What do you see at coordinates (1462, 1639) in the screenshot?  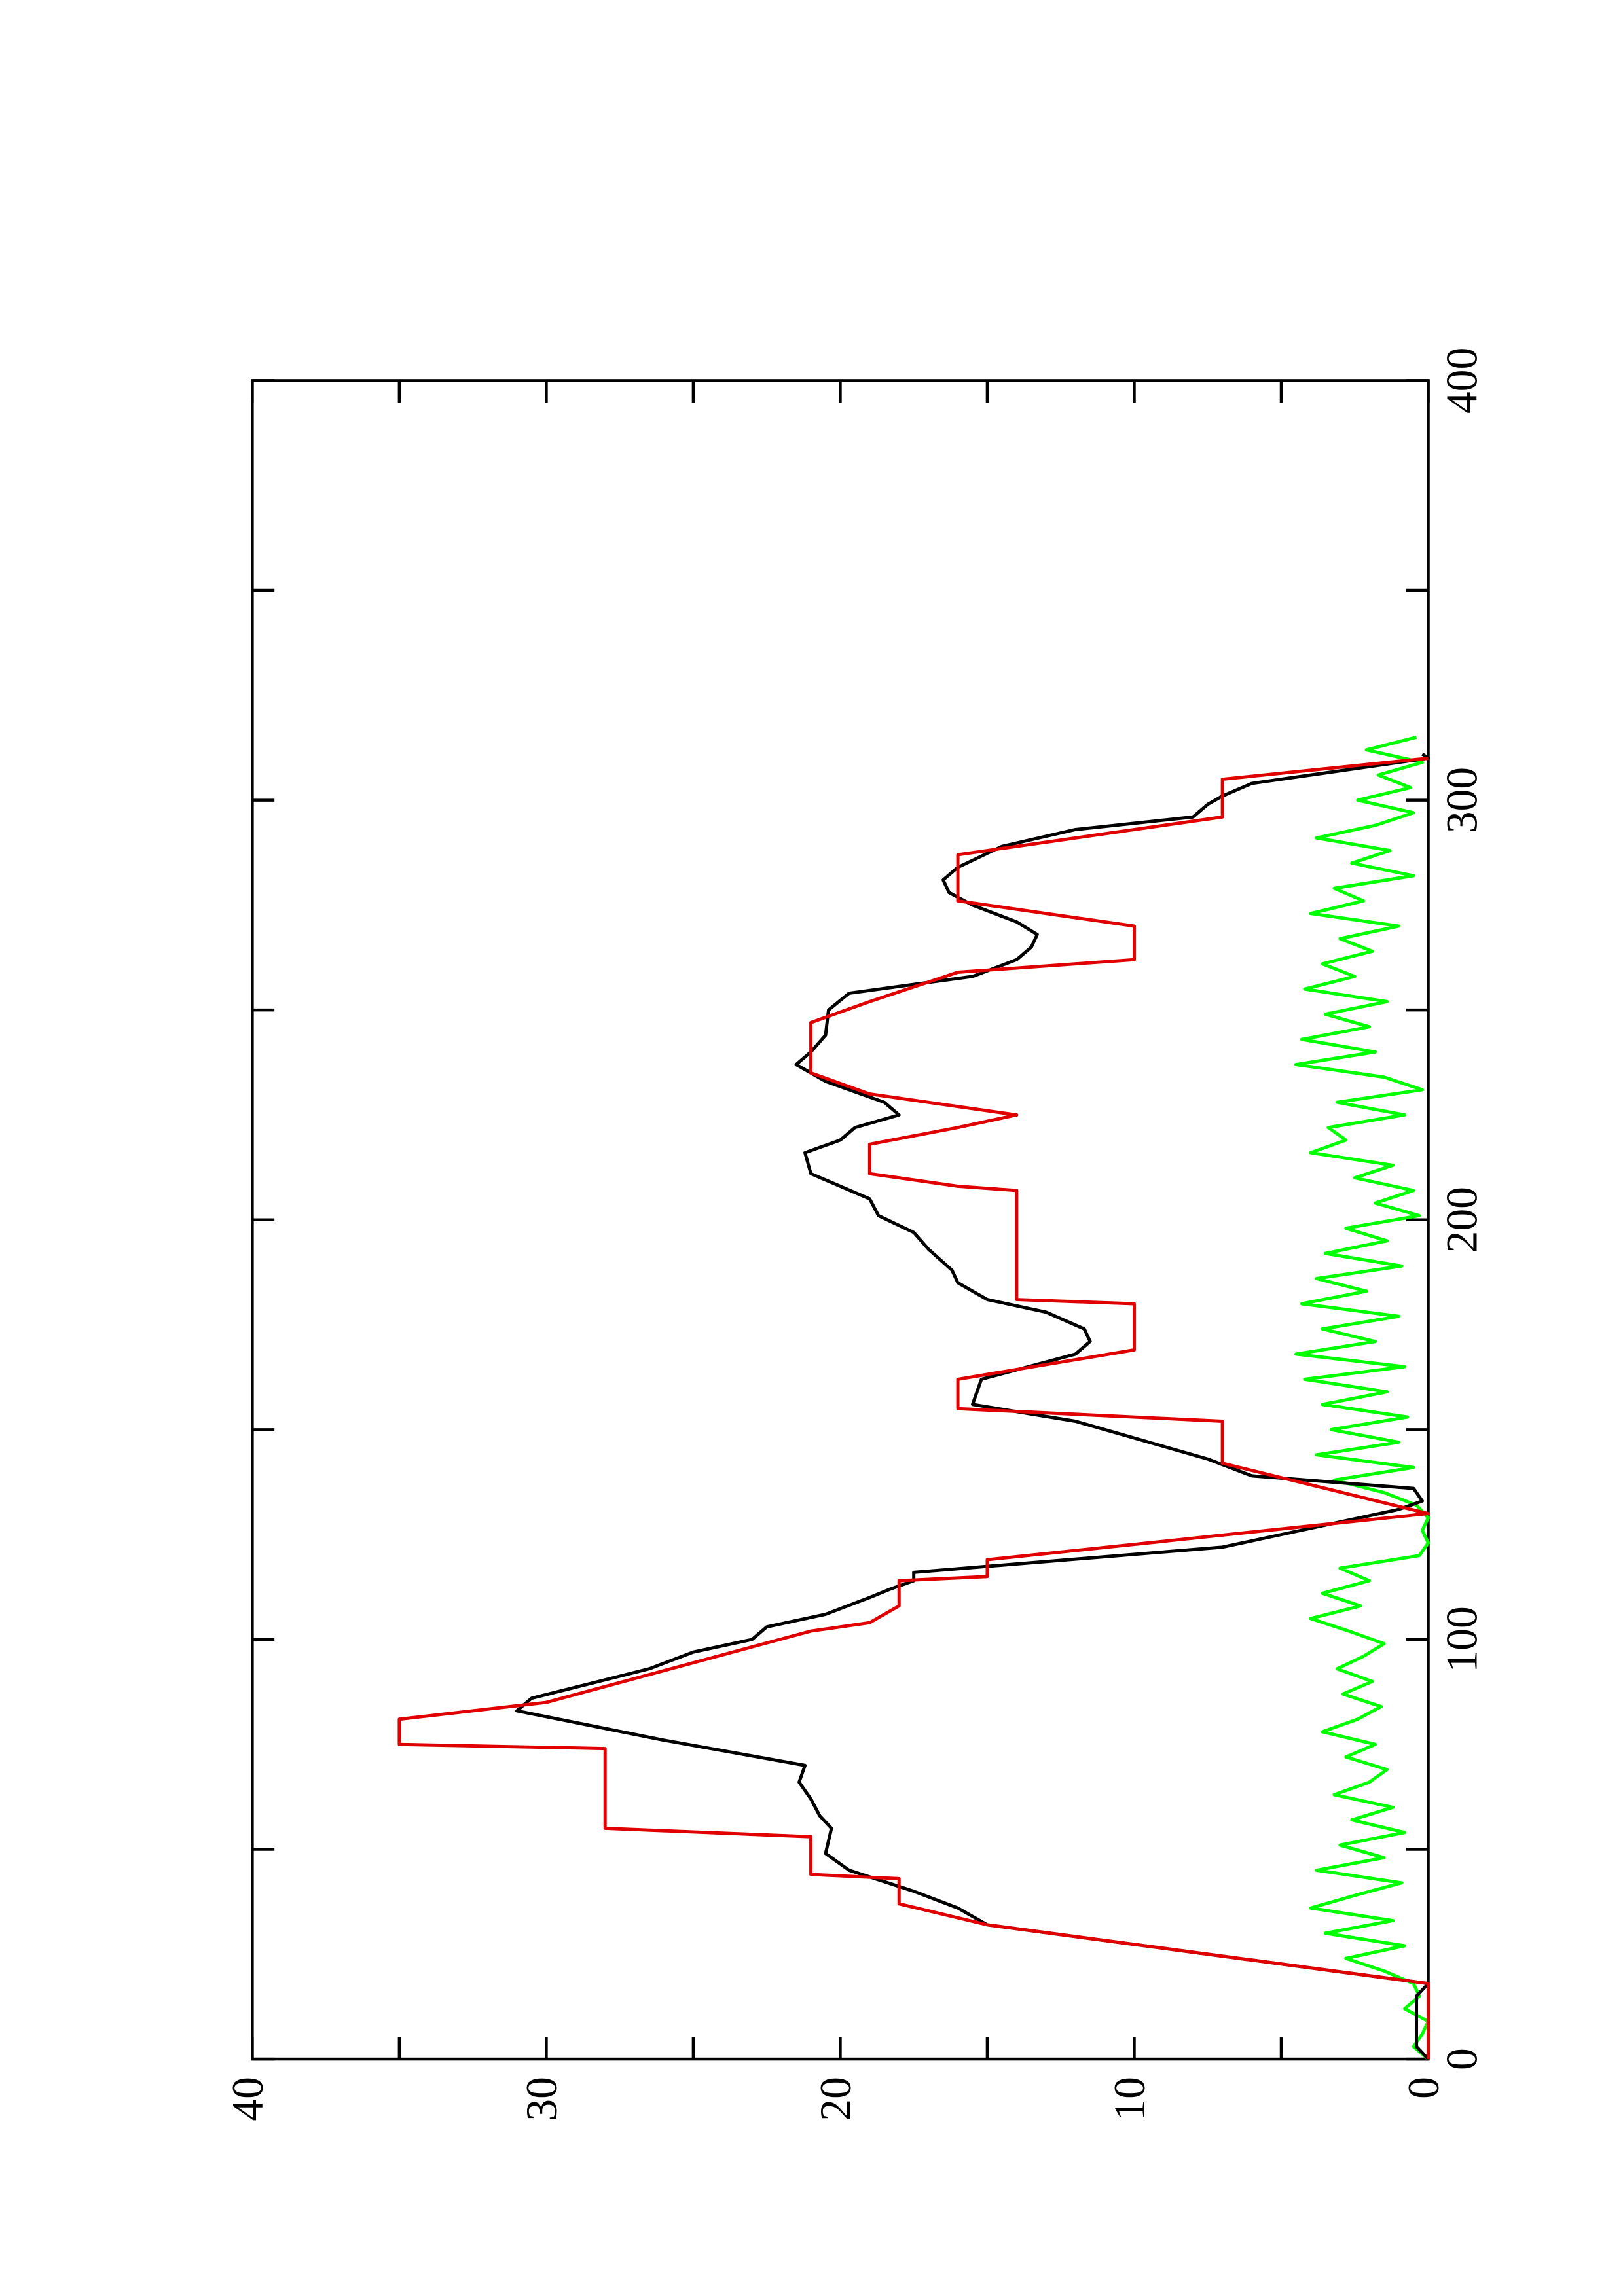 I see `x-tick-label: 100` at bounding box center [1462, 1639].